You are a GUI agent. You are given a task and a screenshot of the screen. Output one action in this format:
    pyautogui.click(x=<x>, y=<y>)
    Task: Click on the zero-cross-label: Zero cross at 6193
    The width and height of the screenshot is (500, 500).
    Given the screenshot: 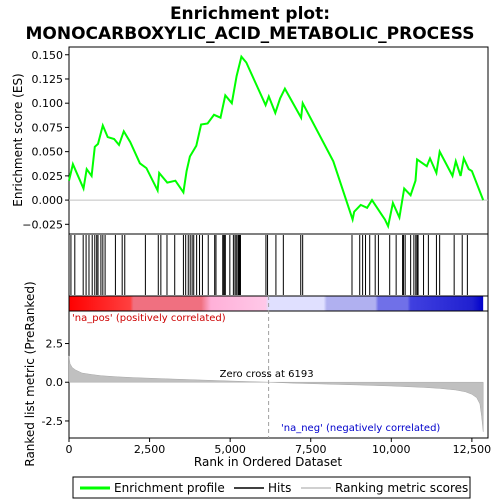 What is the action you would take?
    pyautogui.click(x=267, y=374)
    